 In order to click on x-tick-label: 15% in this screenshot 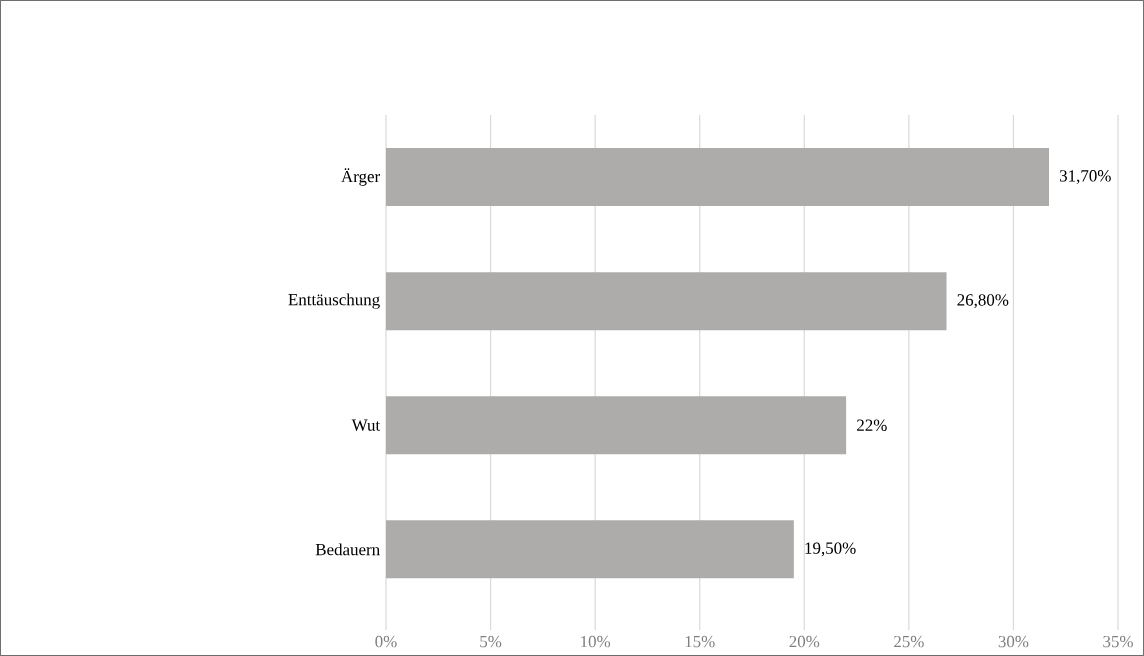, I will do `click(700, 641)`.